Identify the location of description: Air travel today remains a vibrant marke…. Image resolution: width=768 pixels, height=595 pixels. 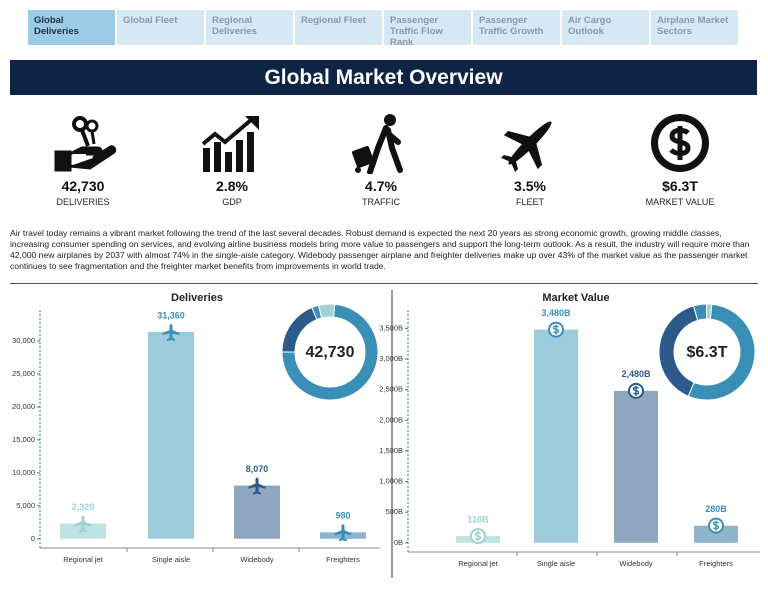
(380, 249).